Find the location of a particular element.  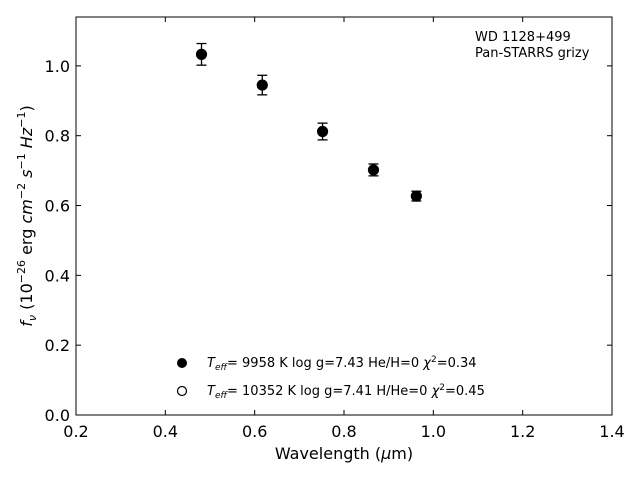

x-tick-label: 0.2 is located at coordinates (75, 431).